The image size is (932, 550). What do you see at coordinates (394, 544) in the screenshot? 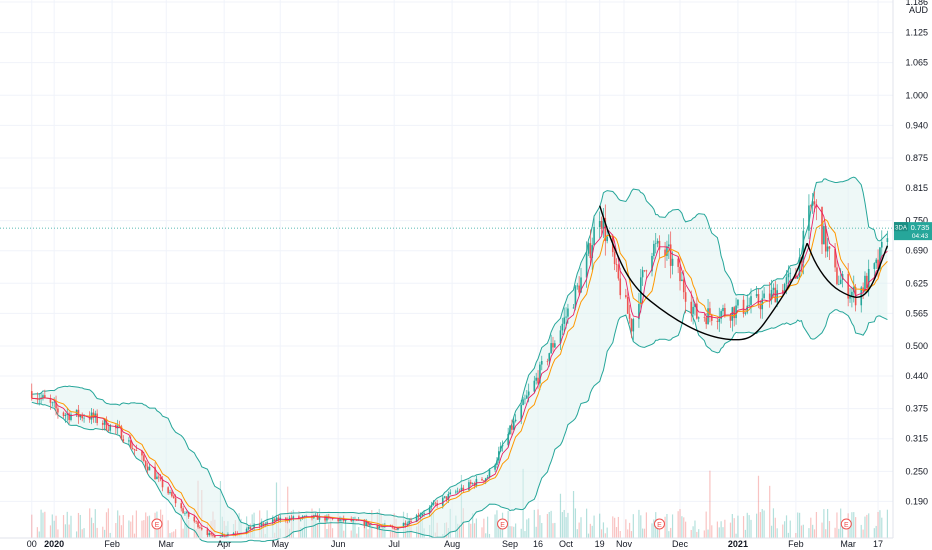
I see `x-tick-label: Jul` at bounding box center [394, 544].